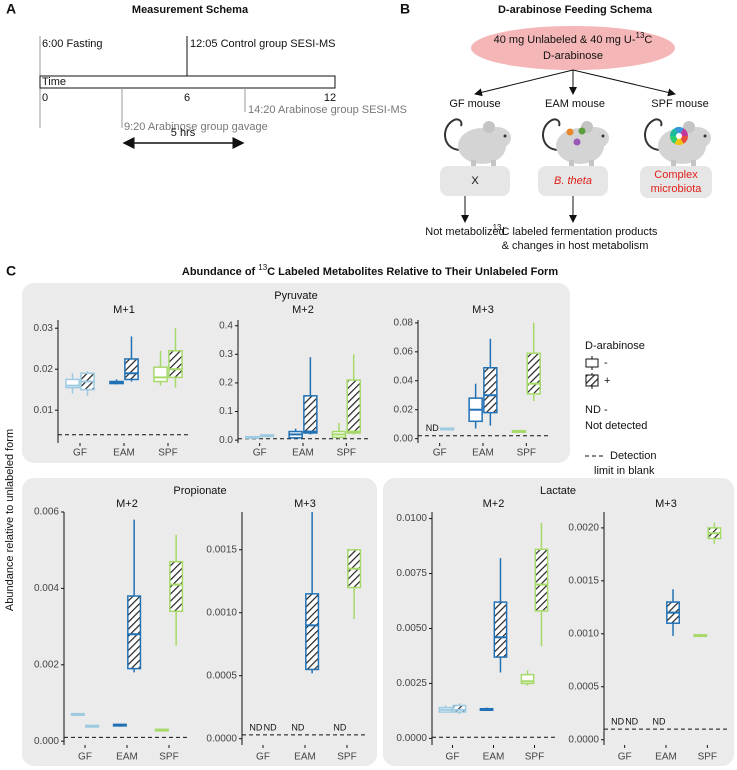 Image resolution: width=737 pixels, height=770 pixels. I want to click on y-tick-label: 0.0000, so click(583, 739).